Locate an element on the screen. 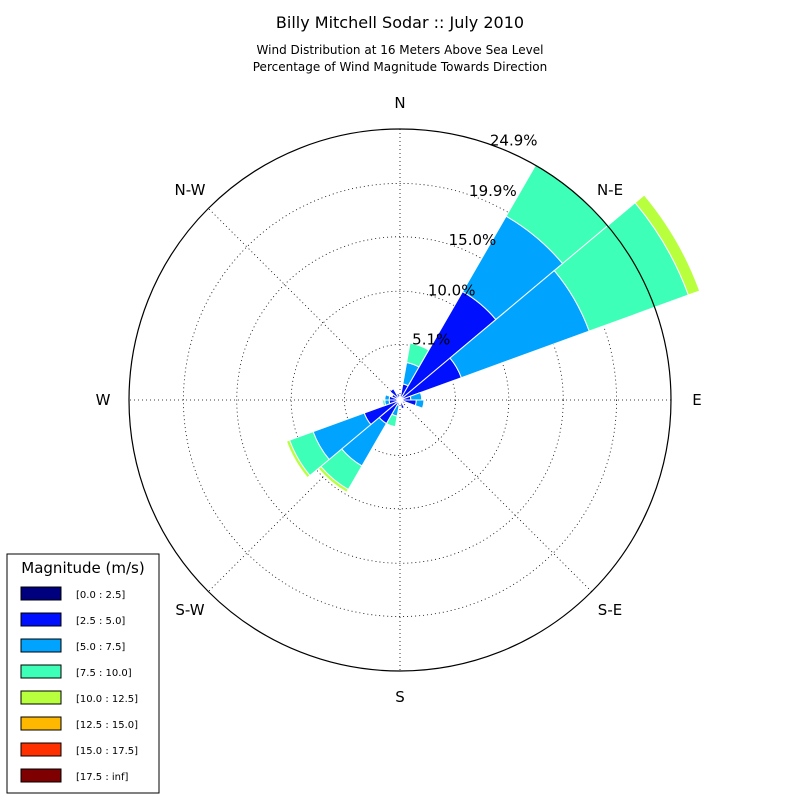 The width and height of the screenshot is (800, 800). legend-label: [5.0 : 7.5] is located at coordinates (100, 647).